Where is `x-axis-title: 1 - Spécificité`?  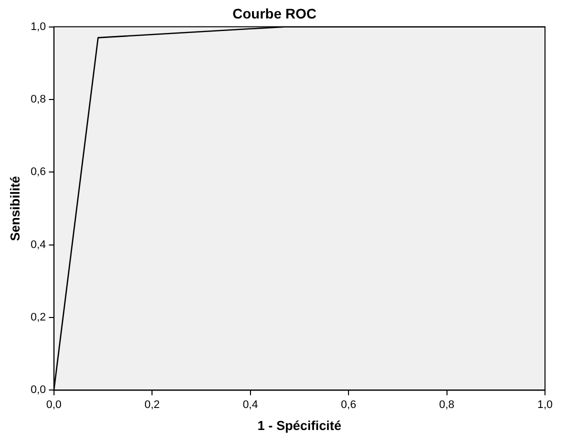
x-axis-title: 1 - Spécificité is located at coordinates (300, 425).